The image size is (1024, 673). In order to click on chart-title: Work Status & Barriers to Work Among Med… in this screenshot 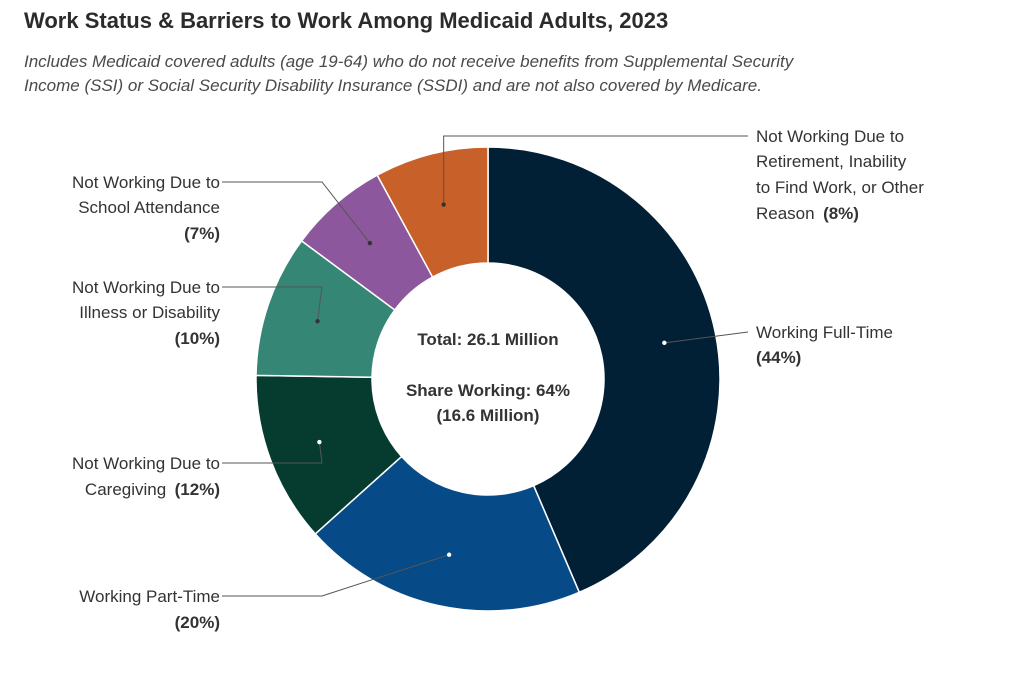, I will do `click(346, 20)`.